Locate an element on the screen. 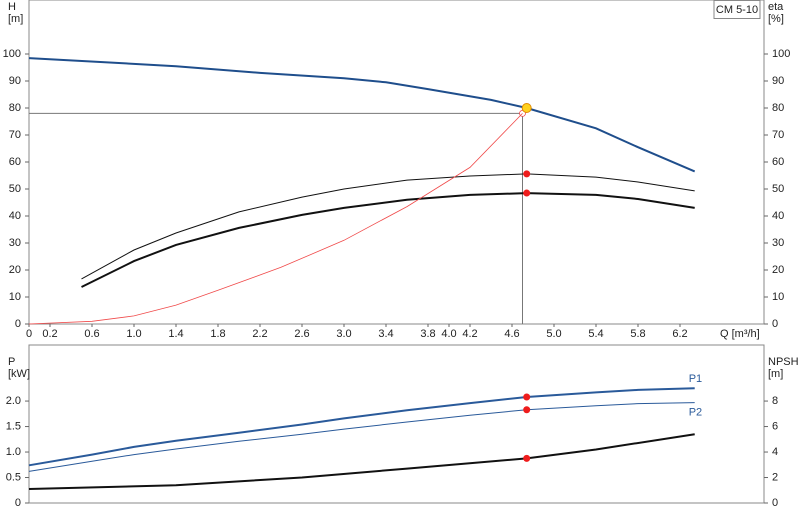 The height and width of the screenshot is (520, 800). y-tick-label: 80 is located at coordinates (15, 108).